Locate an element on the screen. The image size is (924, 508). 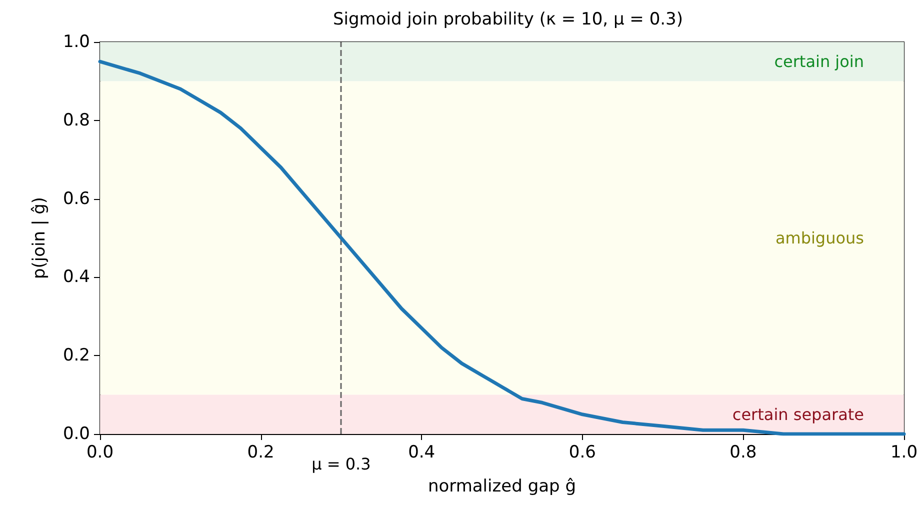
y-tick-label: 0.4 is located at coordinates (76, 277).